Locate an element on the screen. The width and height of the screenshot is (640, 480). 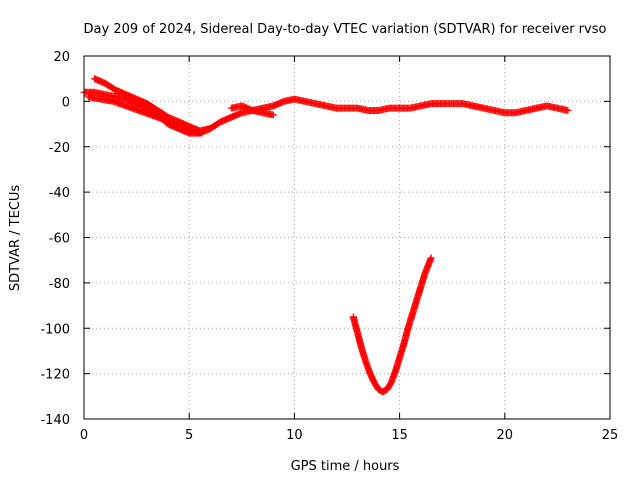
x-tick-label: 5 is located at coordinates (189, 435).